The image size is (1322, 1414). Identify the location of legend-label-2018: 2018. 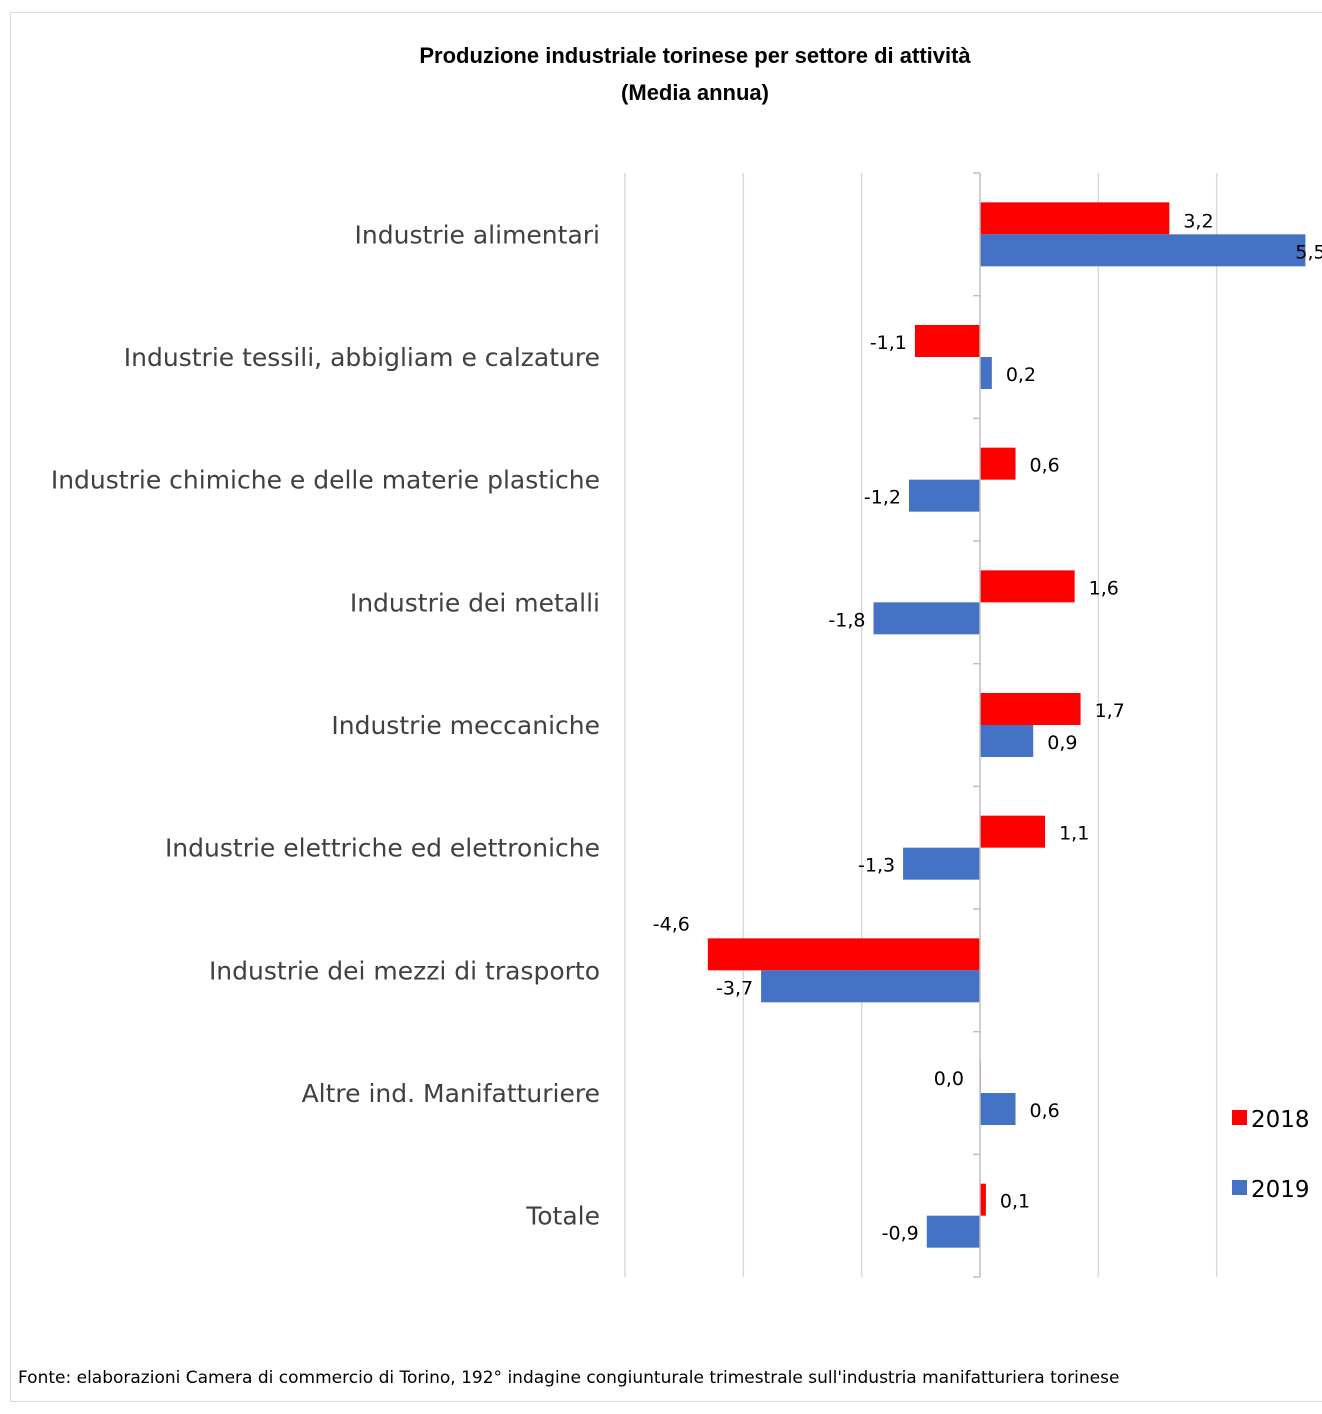
(1280, 1120).